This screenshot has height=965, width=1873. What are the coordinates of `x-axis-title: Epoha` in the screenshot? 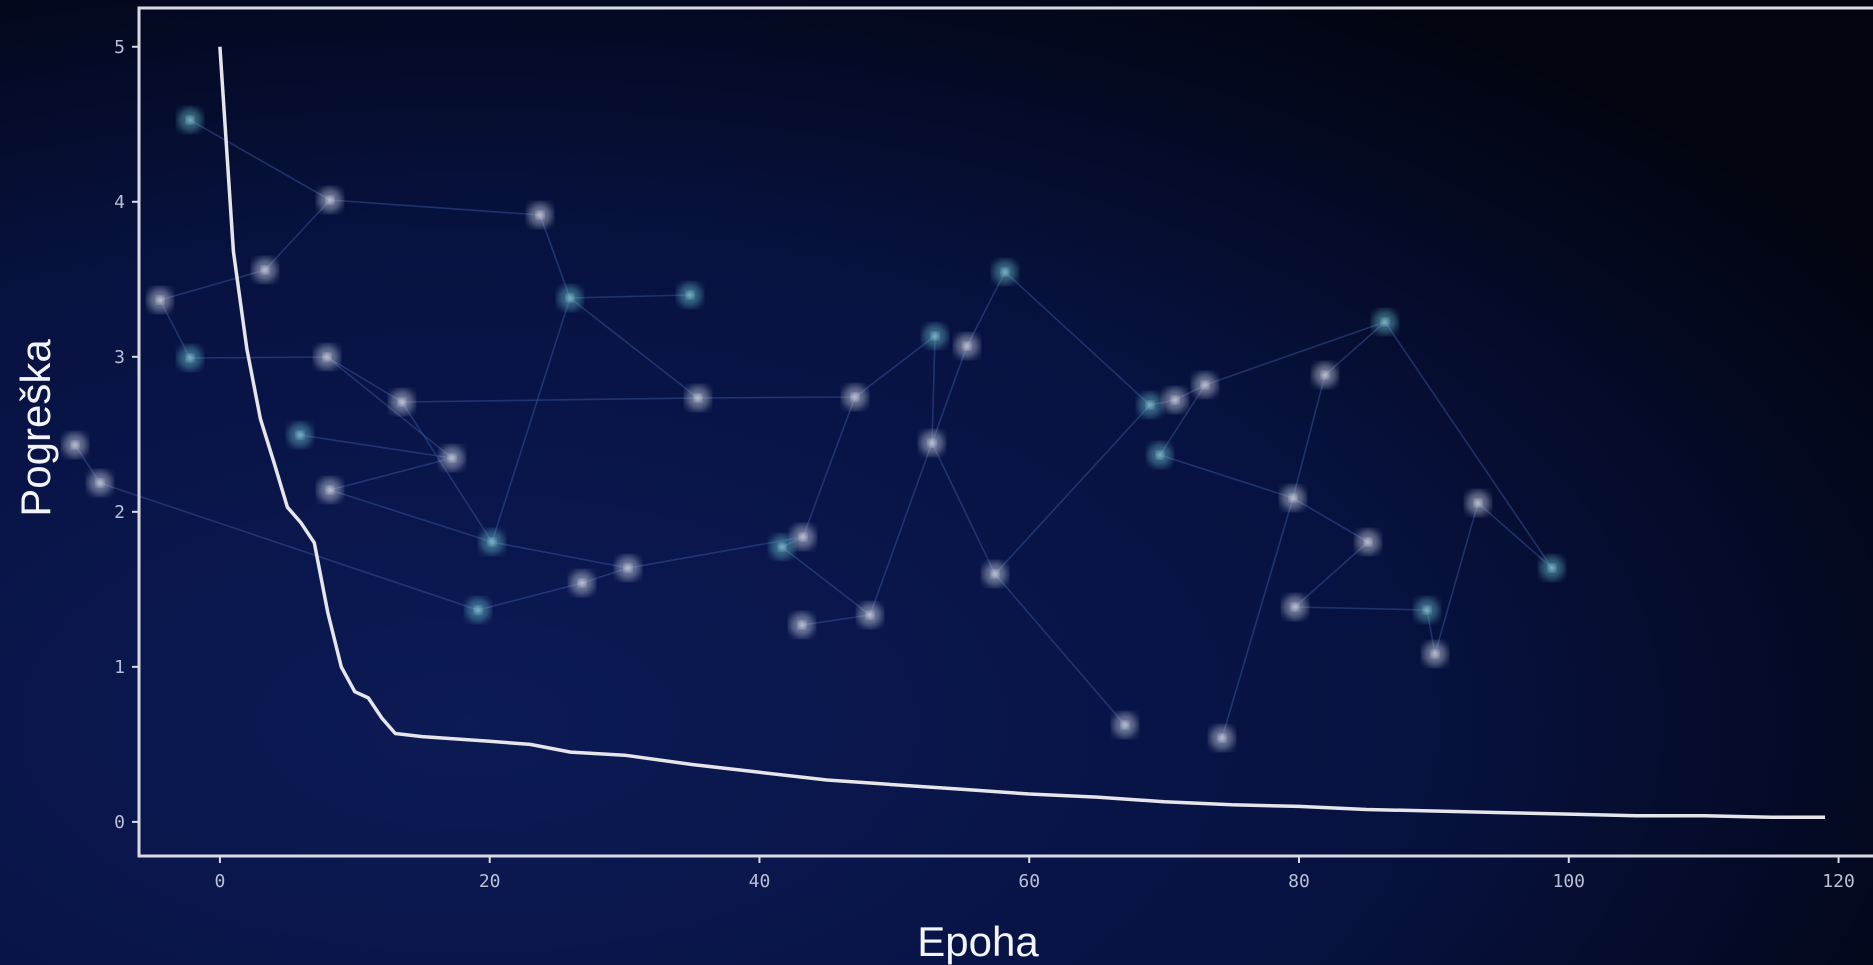 It's located at (978, 941).